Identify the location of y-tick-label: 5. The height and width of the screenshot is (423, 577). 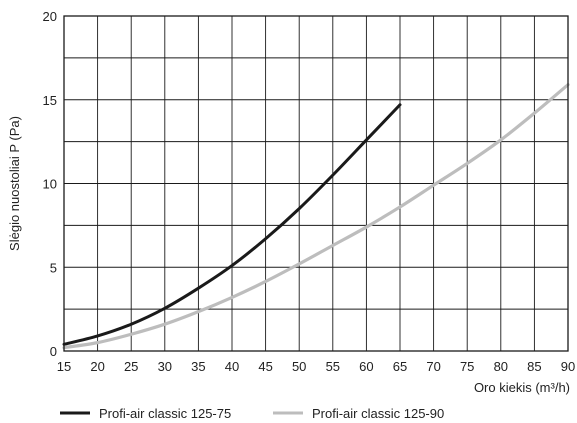
(53, 267).